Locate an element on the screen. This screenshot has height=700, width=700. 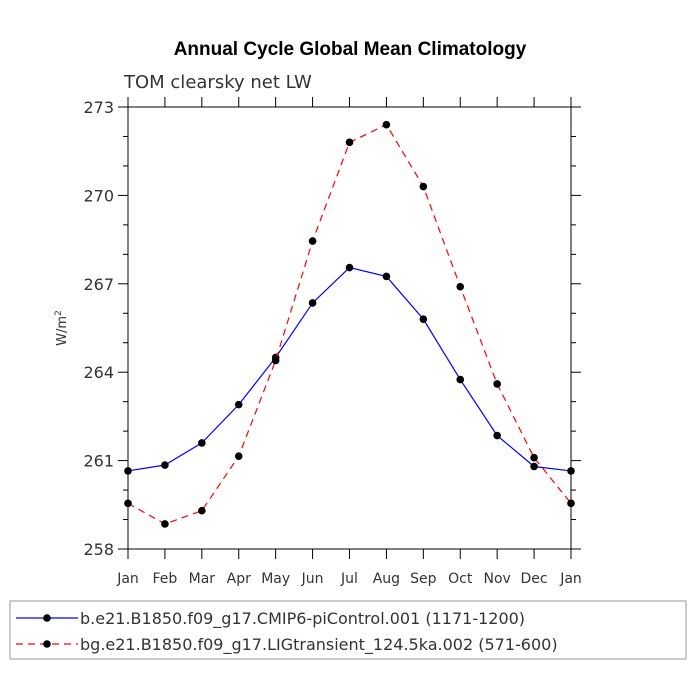
x-tick-label: Feb is located at coordinates (165, 579).